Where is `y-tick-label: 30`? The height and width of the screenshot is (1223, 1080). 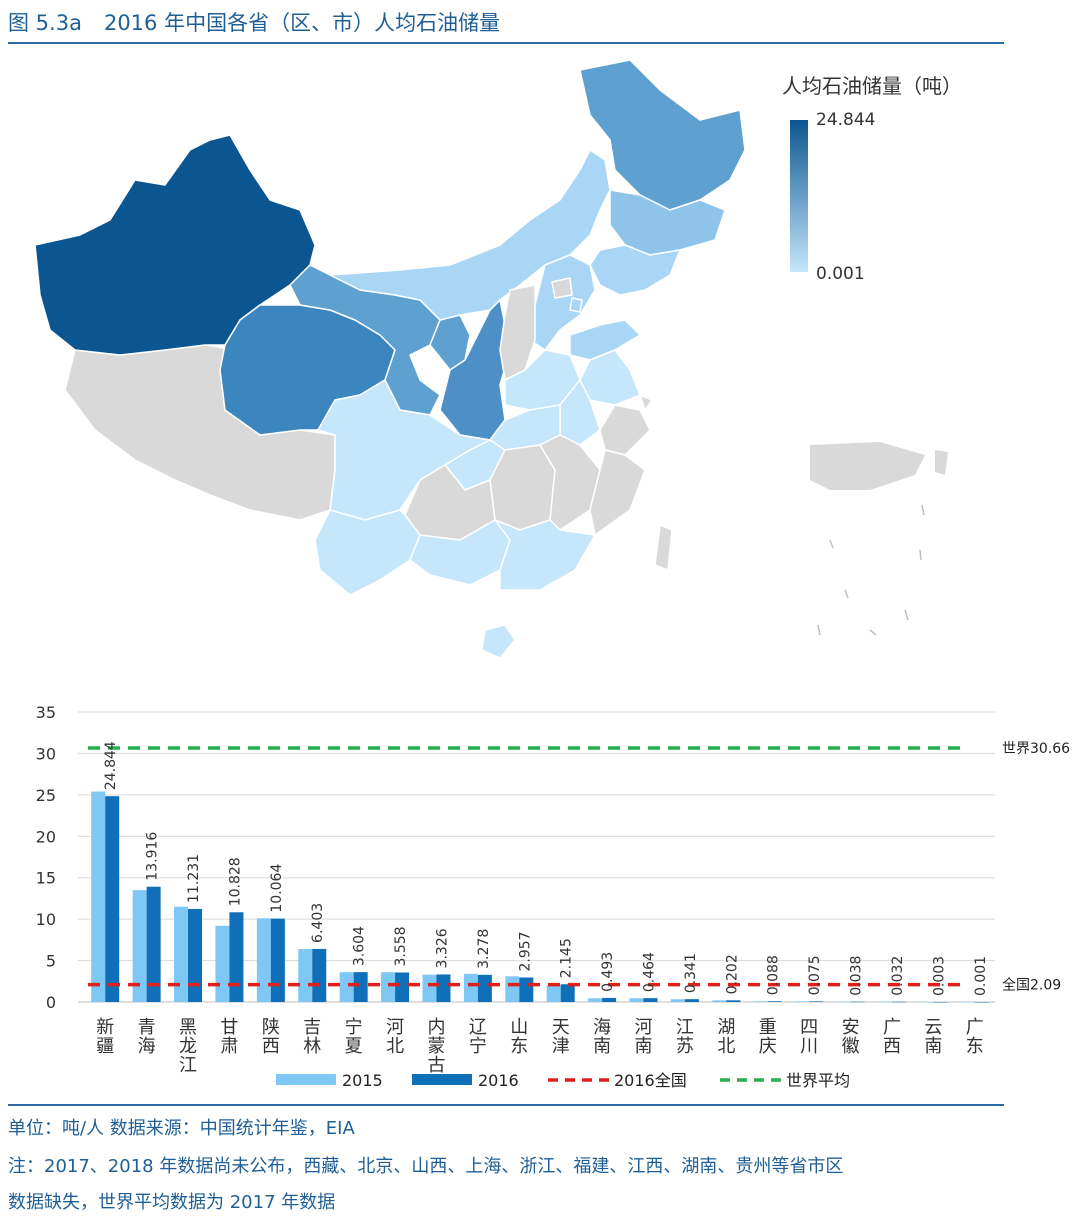
y-tick-label: 30 is located at coordinates (46, 753).